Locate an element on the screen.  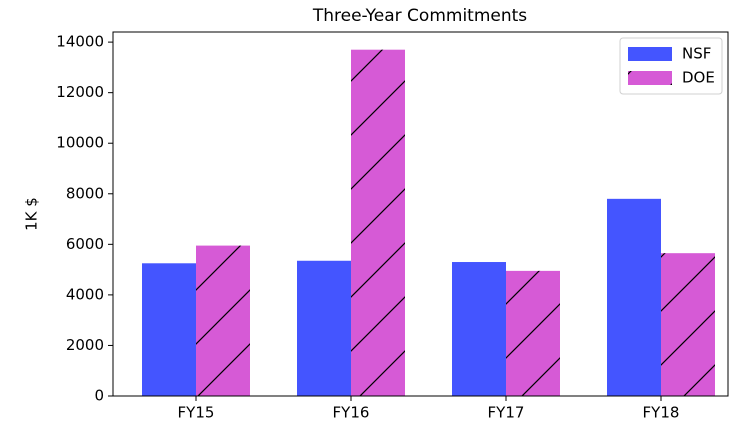
x-tick-label: FY15 is located at coordinates (196, 413).